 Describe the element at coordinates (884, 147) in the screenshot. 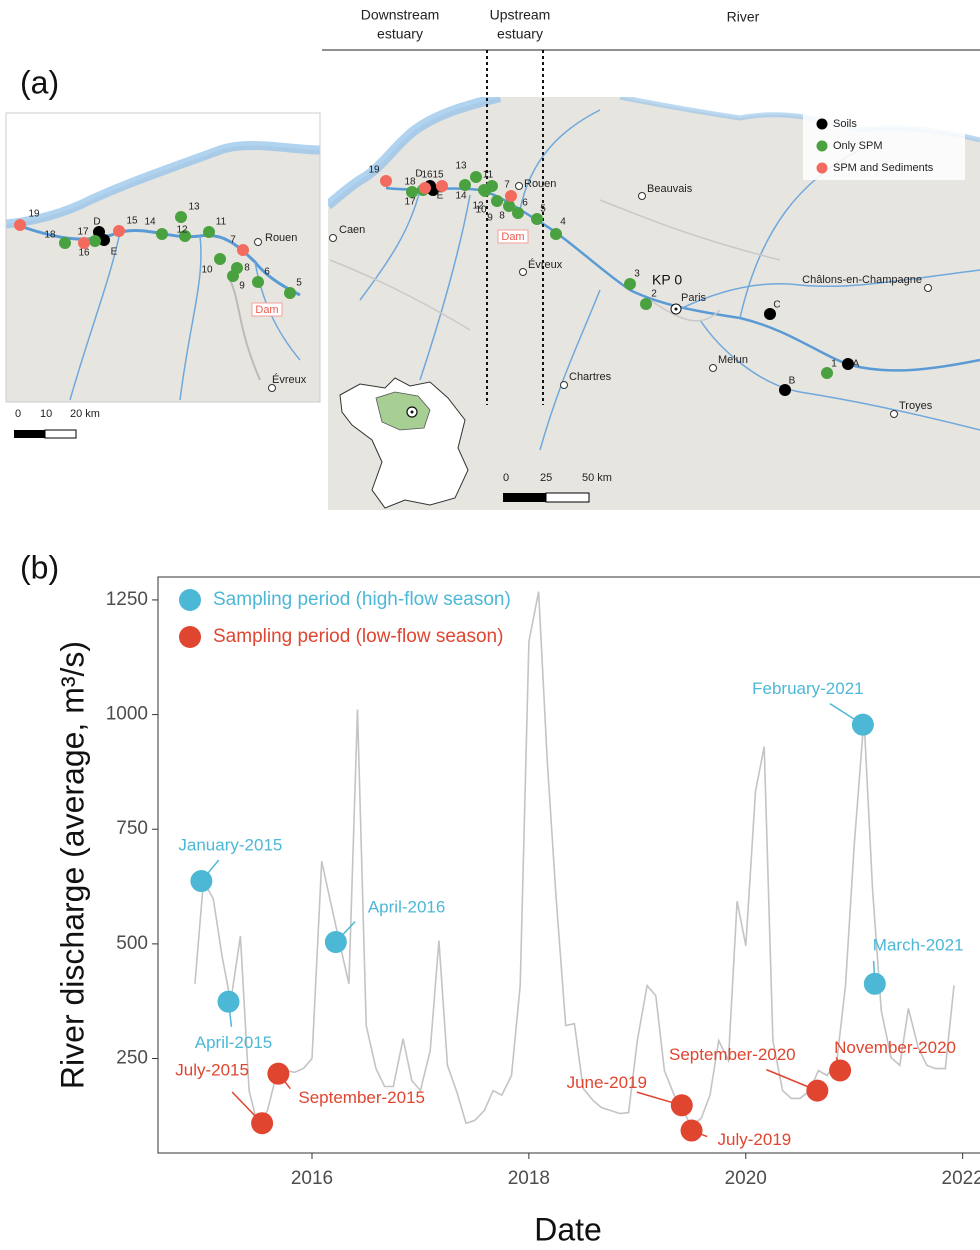

I see `map-legend-box` at that location.